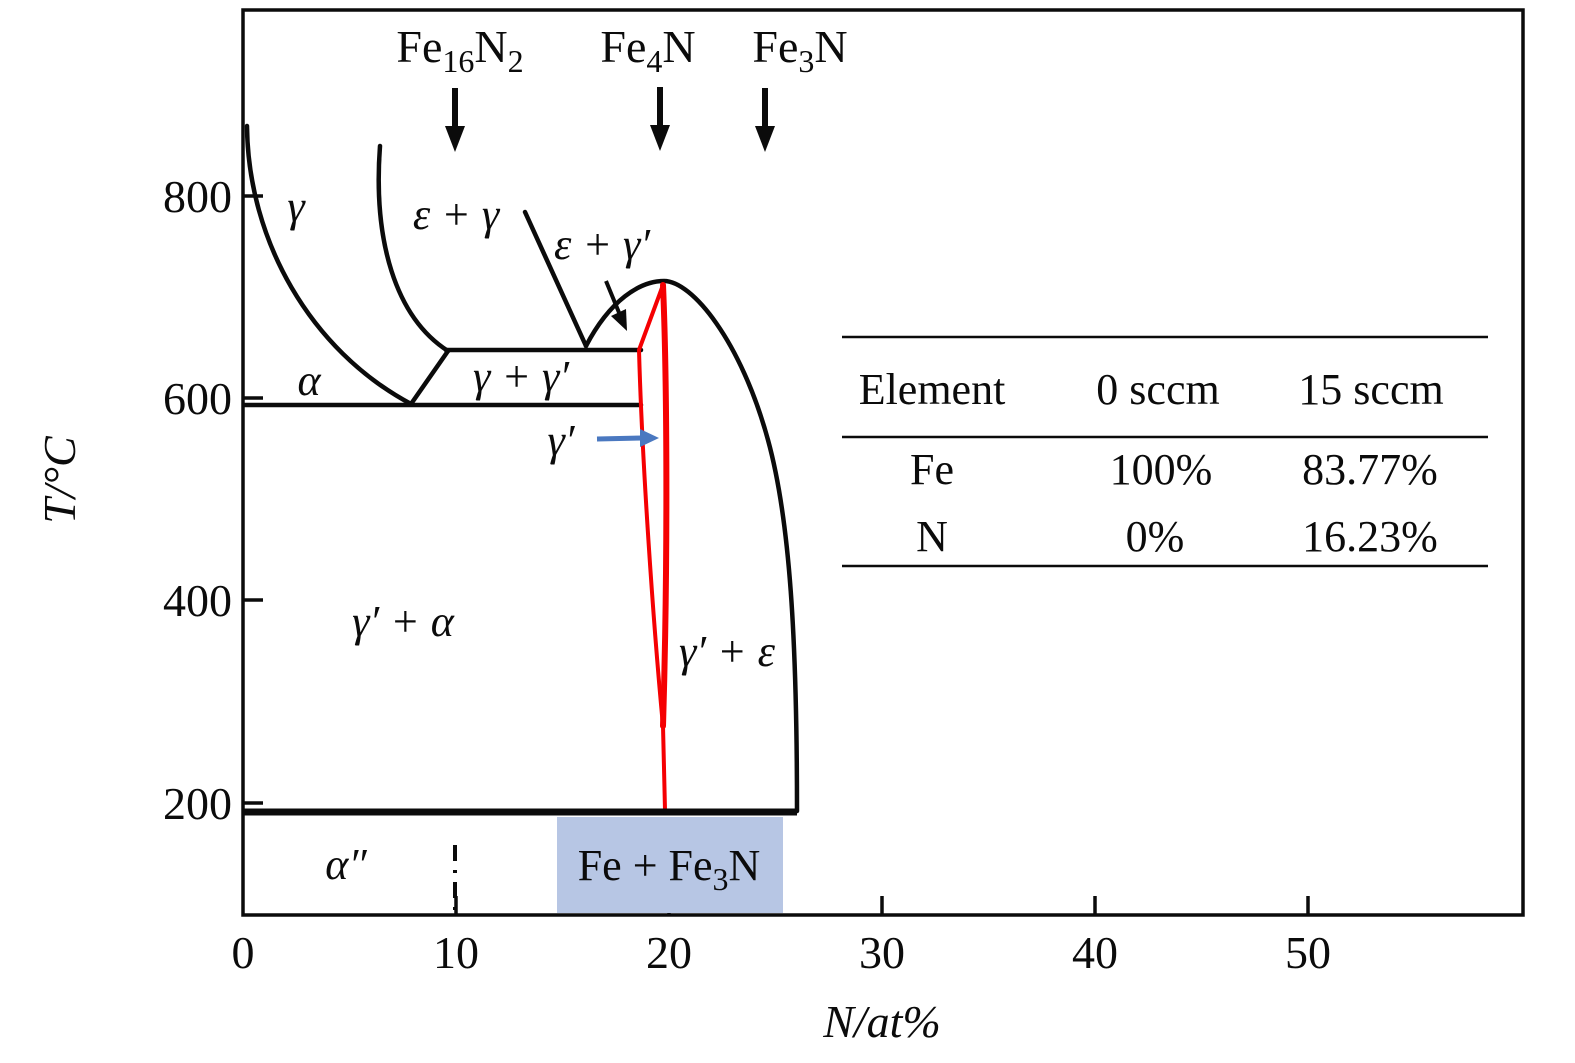  I want to click on table-cell-fe: Fe, so click(932, 469).